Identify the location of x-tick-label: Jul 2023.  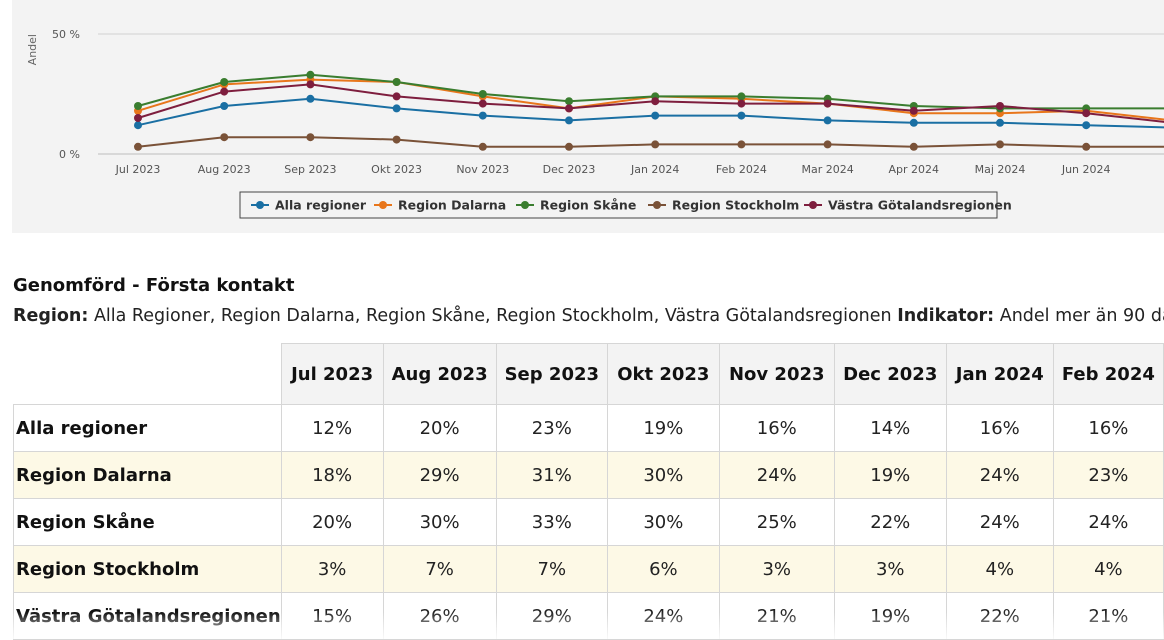
(138, 169).